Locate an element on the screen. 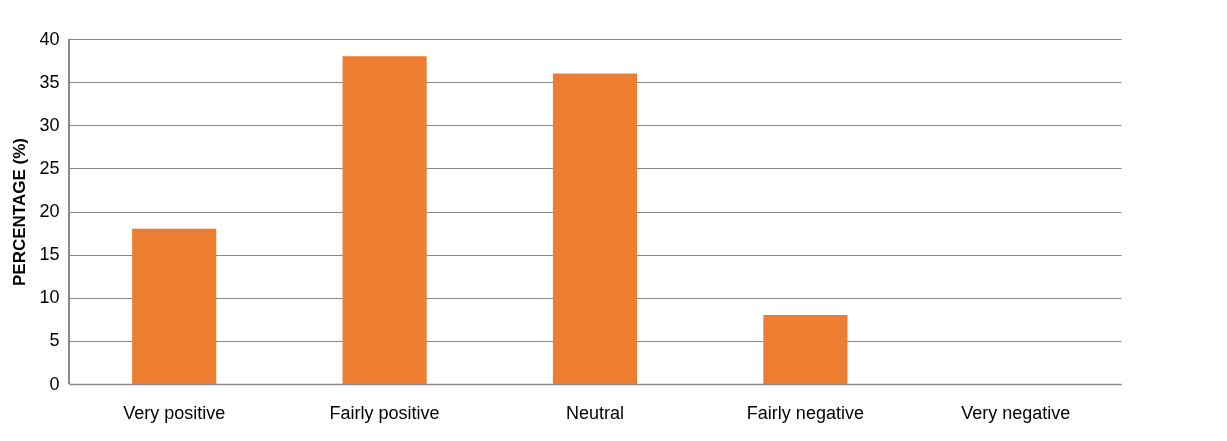 This screenshot has height=441, width=1227. y-tick-label: 35 is located at coordinates (49, 81).